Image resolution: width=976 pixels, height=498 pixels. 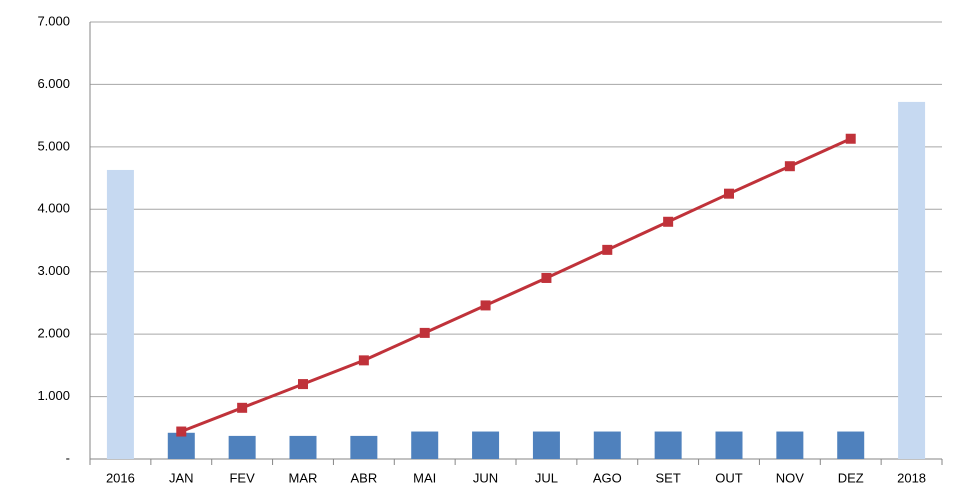 I want to click on x-tick-label: FEV, so click(x=242, y=477).